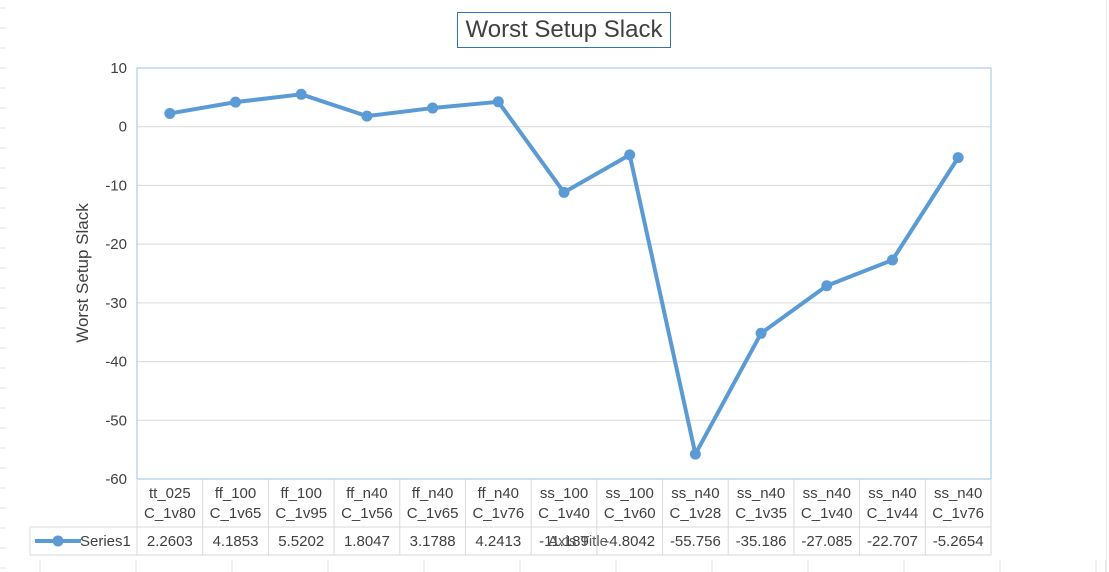  Describe the element at coordinates (564, 503) in the screenshot. I see `x-tick-label: ss_100 C_1v40` at that location.